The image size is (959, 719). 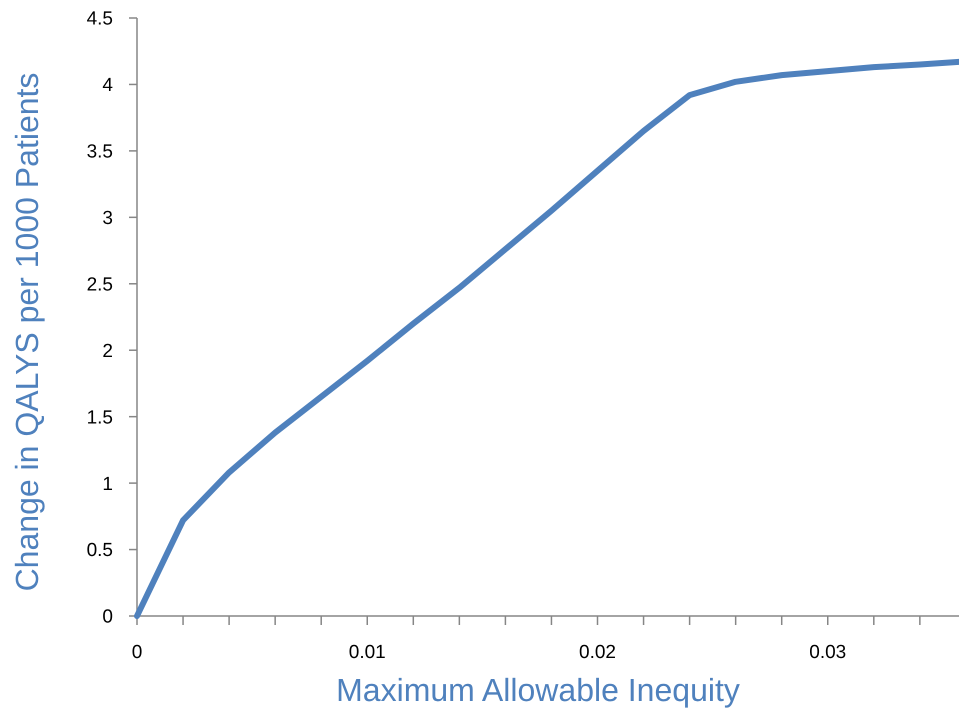 What do you see at coordinates (827, 652) in the screenshot?
I see `x-tick-label: 0.03` at bounding box center [827, 652].